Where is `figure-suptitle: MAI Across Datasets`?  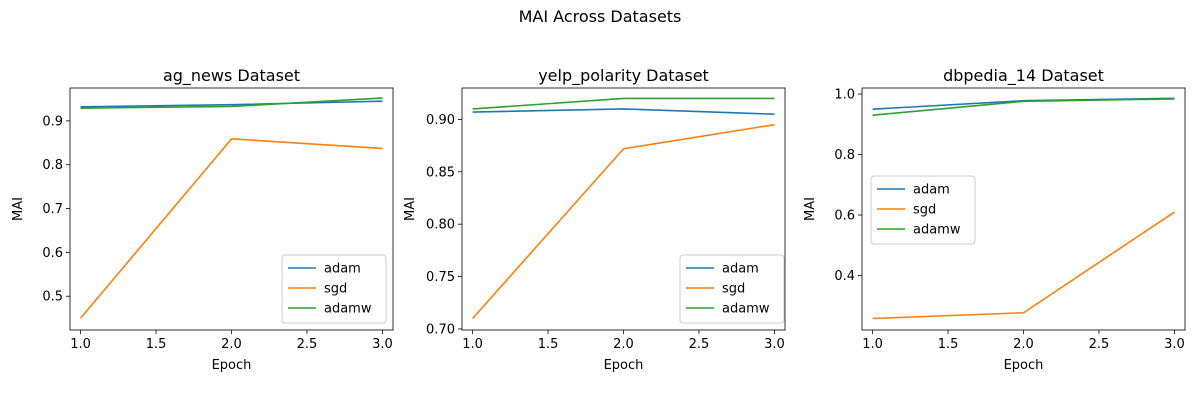 figure-suptitle: MAI Across Datasets is located at coordinates (600, 16).